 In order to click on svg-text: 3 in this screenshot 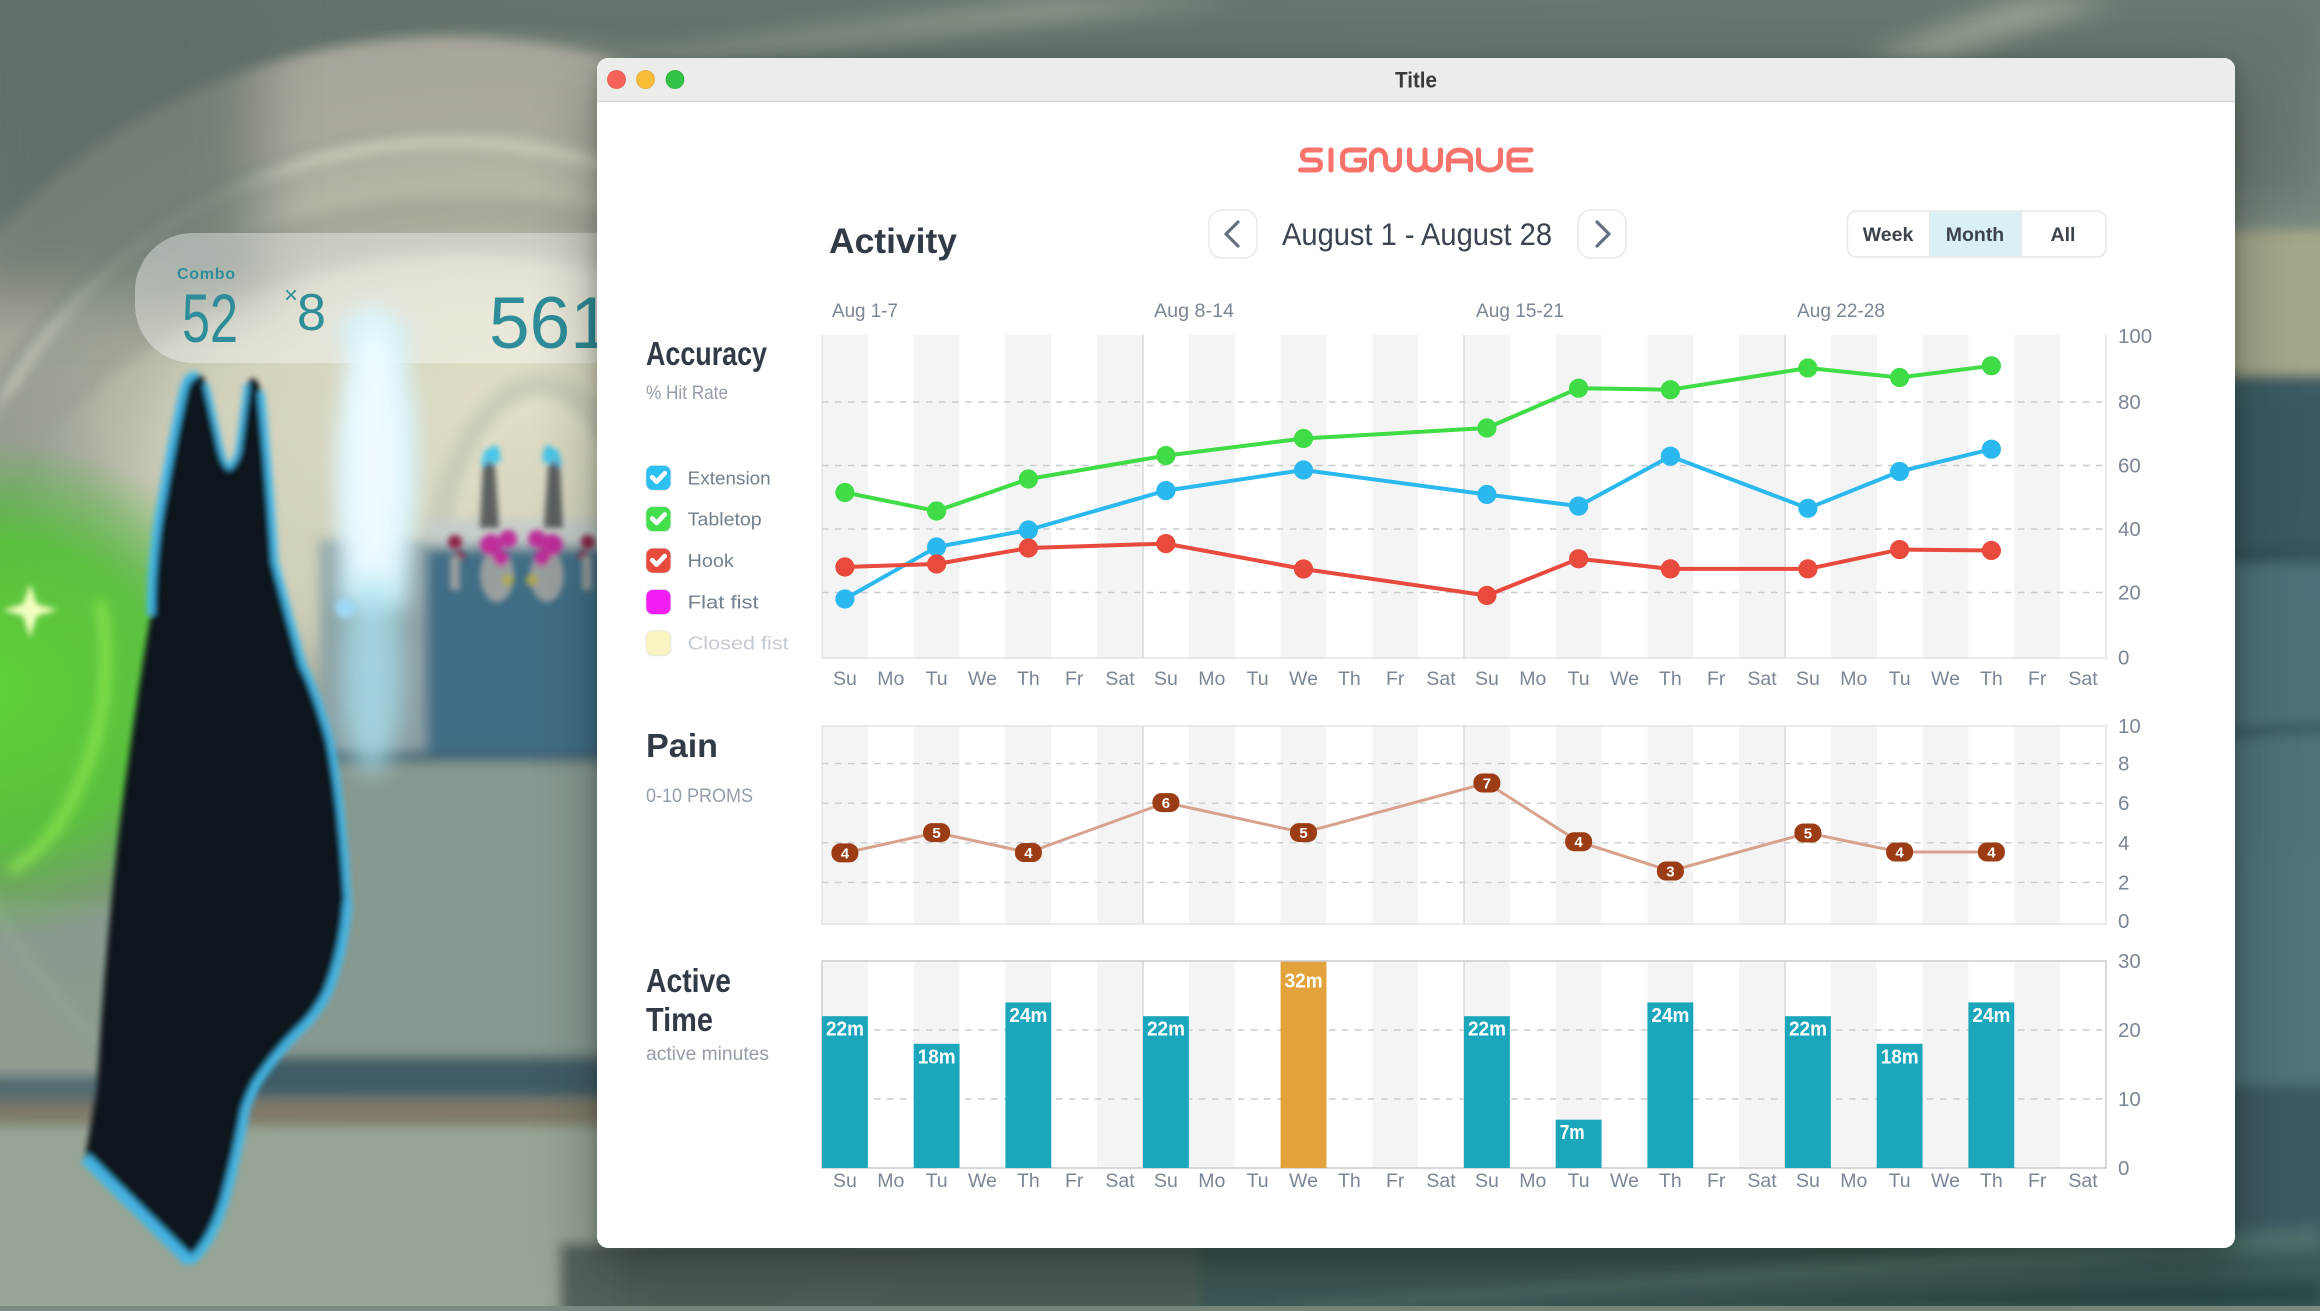, I will do `click(1670, 872)`.